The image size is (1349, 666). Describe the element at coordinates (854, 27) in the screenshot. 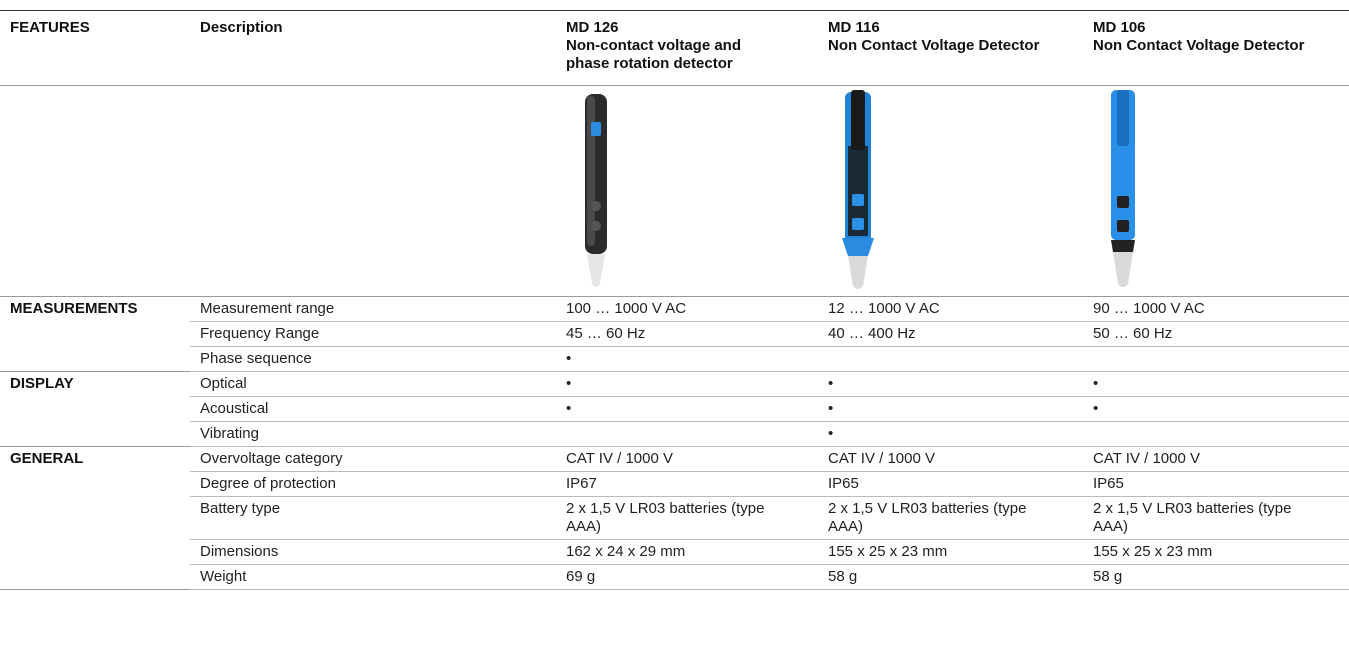

I see `product-model: MD 116` at that location.